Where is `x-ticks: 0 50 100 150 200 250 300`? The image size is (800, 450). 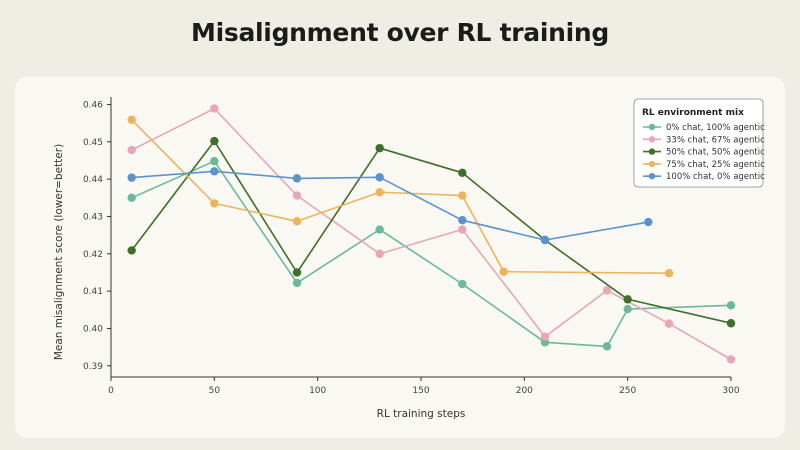
x-ticks: 0 50 100 150 200 250 300 is located at coordinates (424, 386).